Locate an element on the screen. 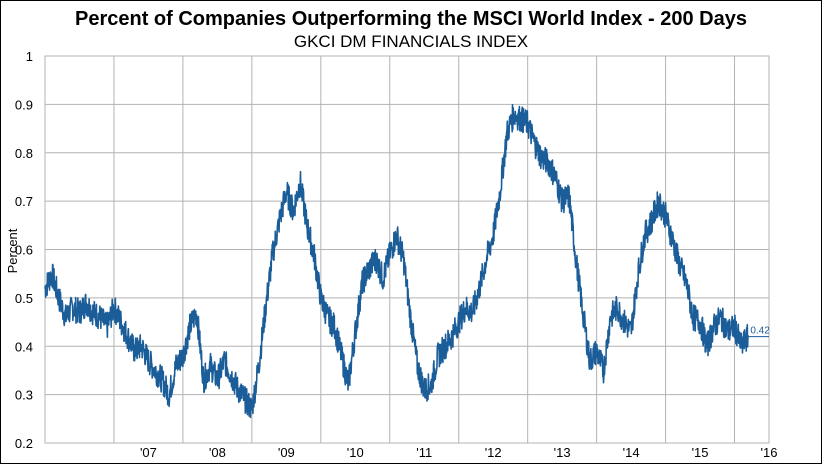 The image size is (822, 464). y-tick-label: 0.7 is located at coordinates (24, 201).